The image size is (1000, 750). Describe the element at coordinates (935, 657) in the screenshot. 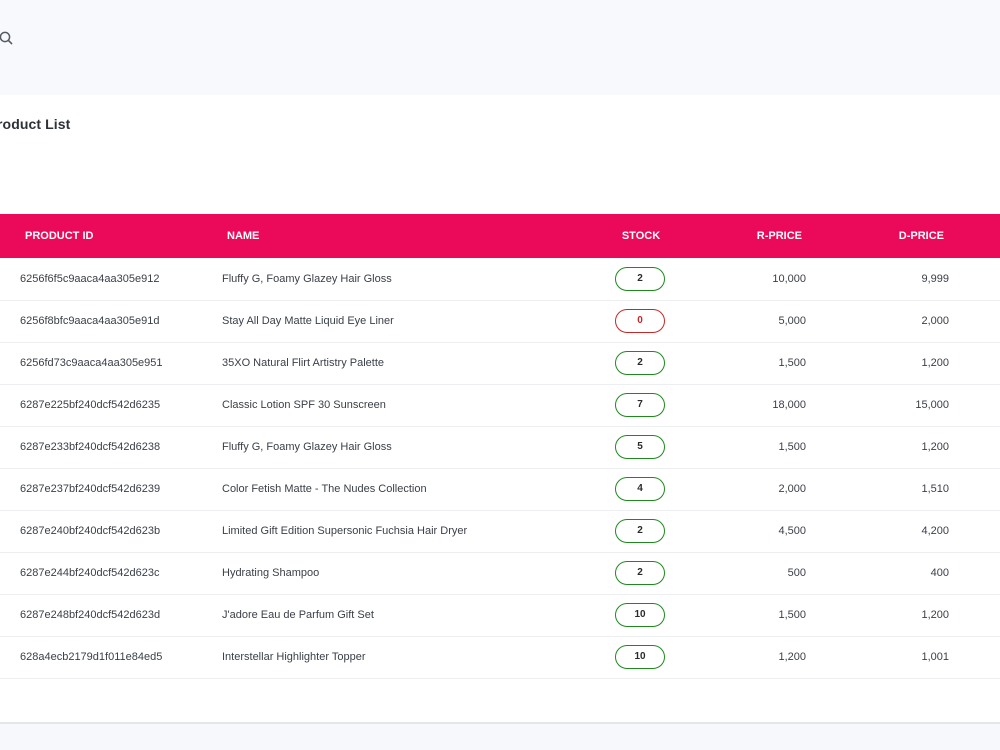

I see `d-price-cell: 1,001` at that location.